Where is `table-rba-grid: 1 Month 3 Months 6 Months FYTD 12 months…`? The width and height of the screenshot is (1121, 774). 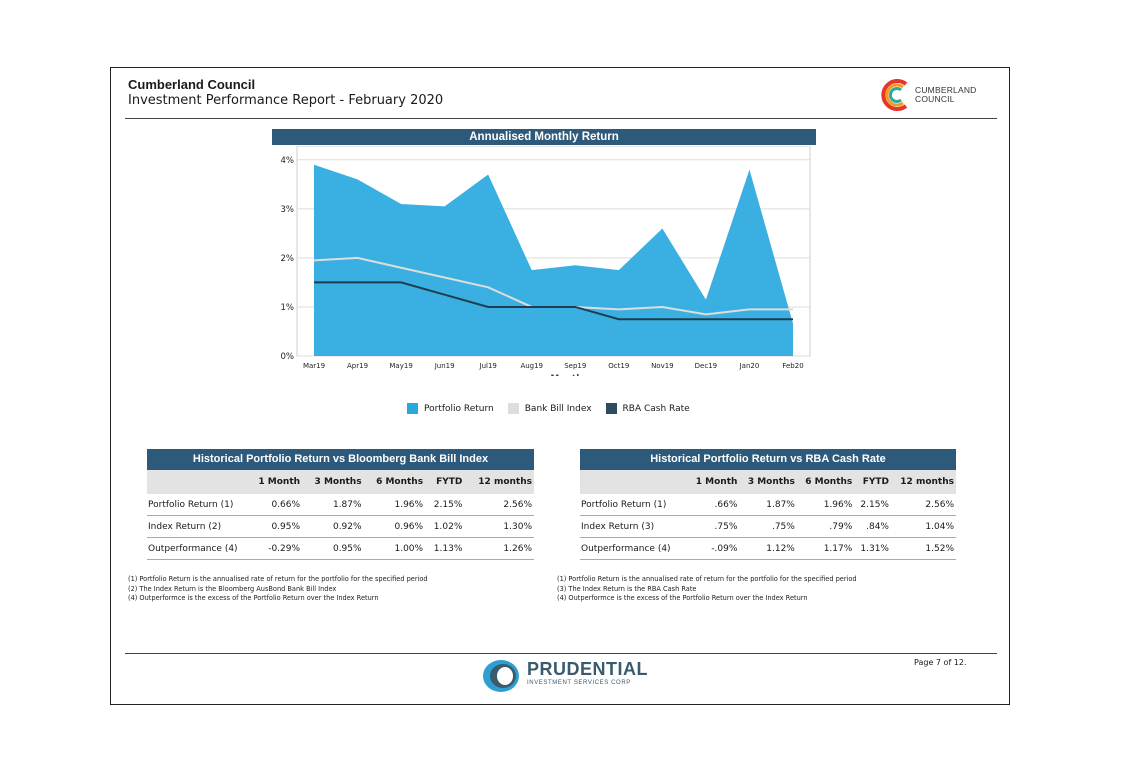
table-rba-grid: 1 Month 3 Months 6 Months FYTD 12 months… is located at coordinates (768, 515).